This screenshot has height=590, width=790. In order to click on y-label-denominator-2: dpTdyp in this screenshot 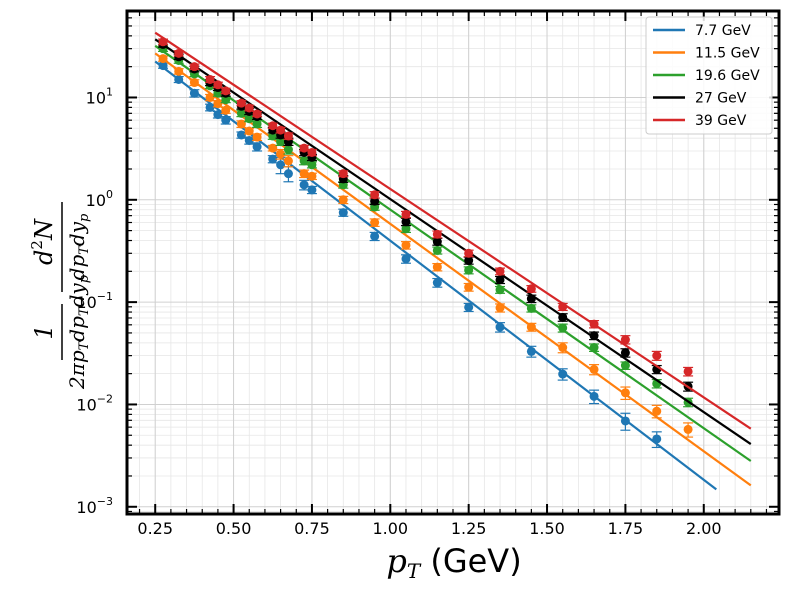, I will do `click(78, 246)`.